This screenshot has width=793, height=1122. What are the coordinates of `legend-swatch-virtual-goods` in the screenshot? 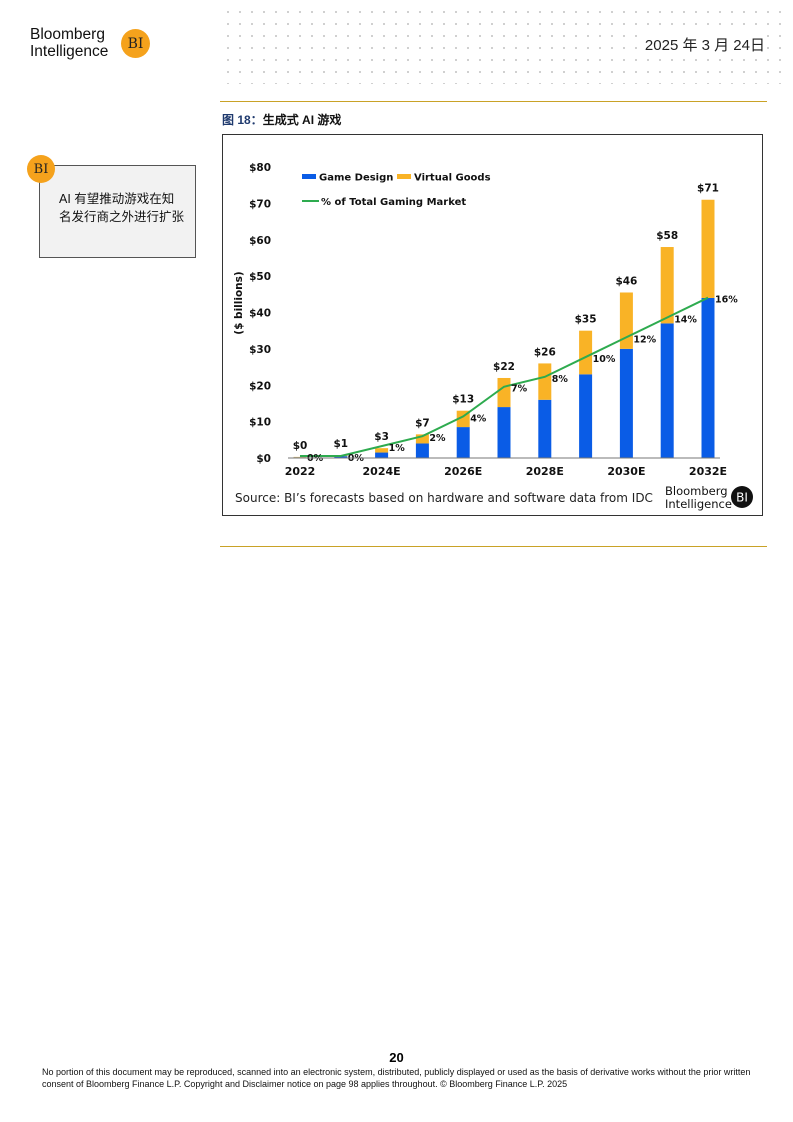 It's located at (404, 176).